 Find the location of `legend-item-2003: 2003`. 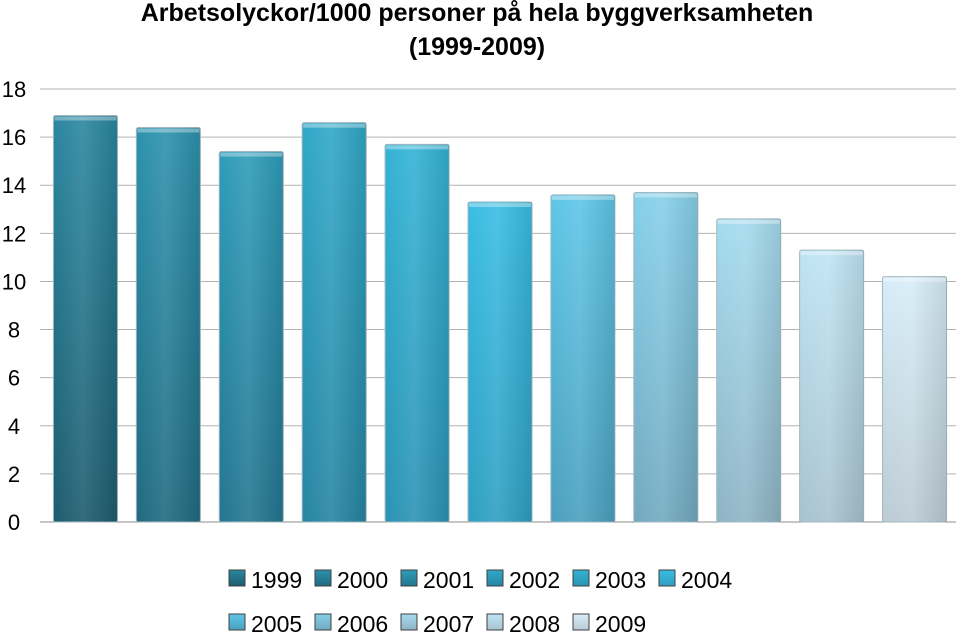

legend-item-2003: 2003 is located at coordinates (609, 580).